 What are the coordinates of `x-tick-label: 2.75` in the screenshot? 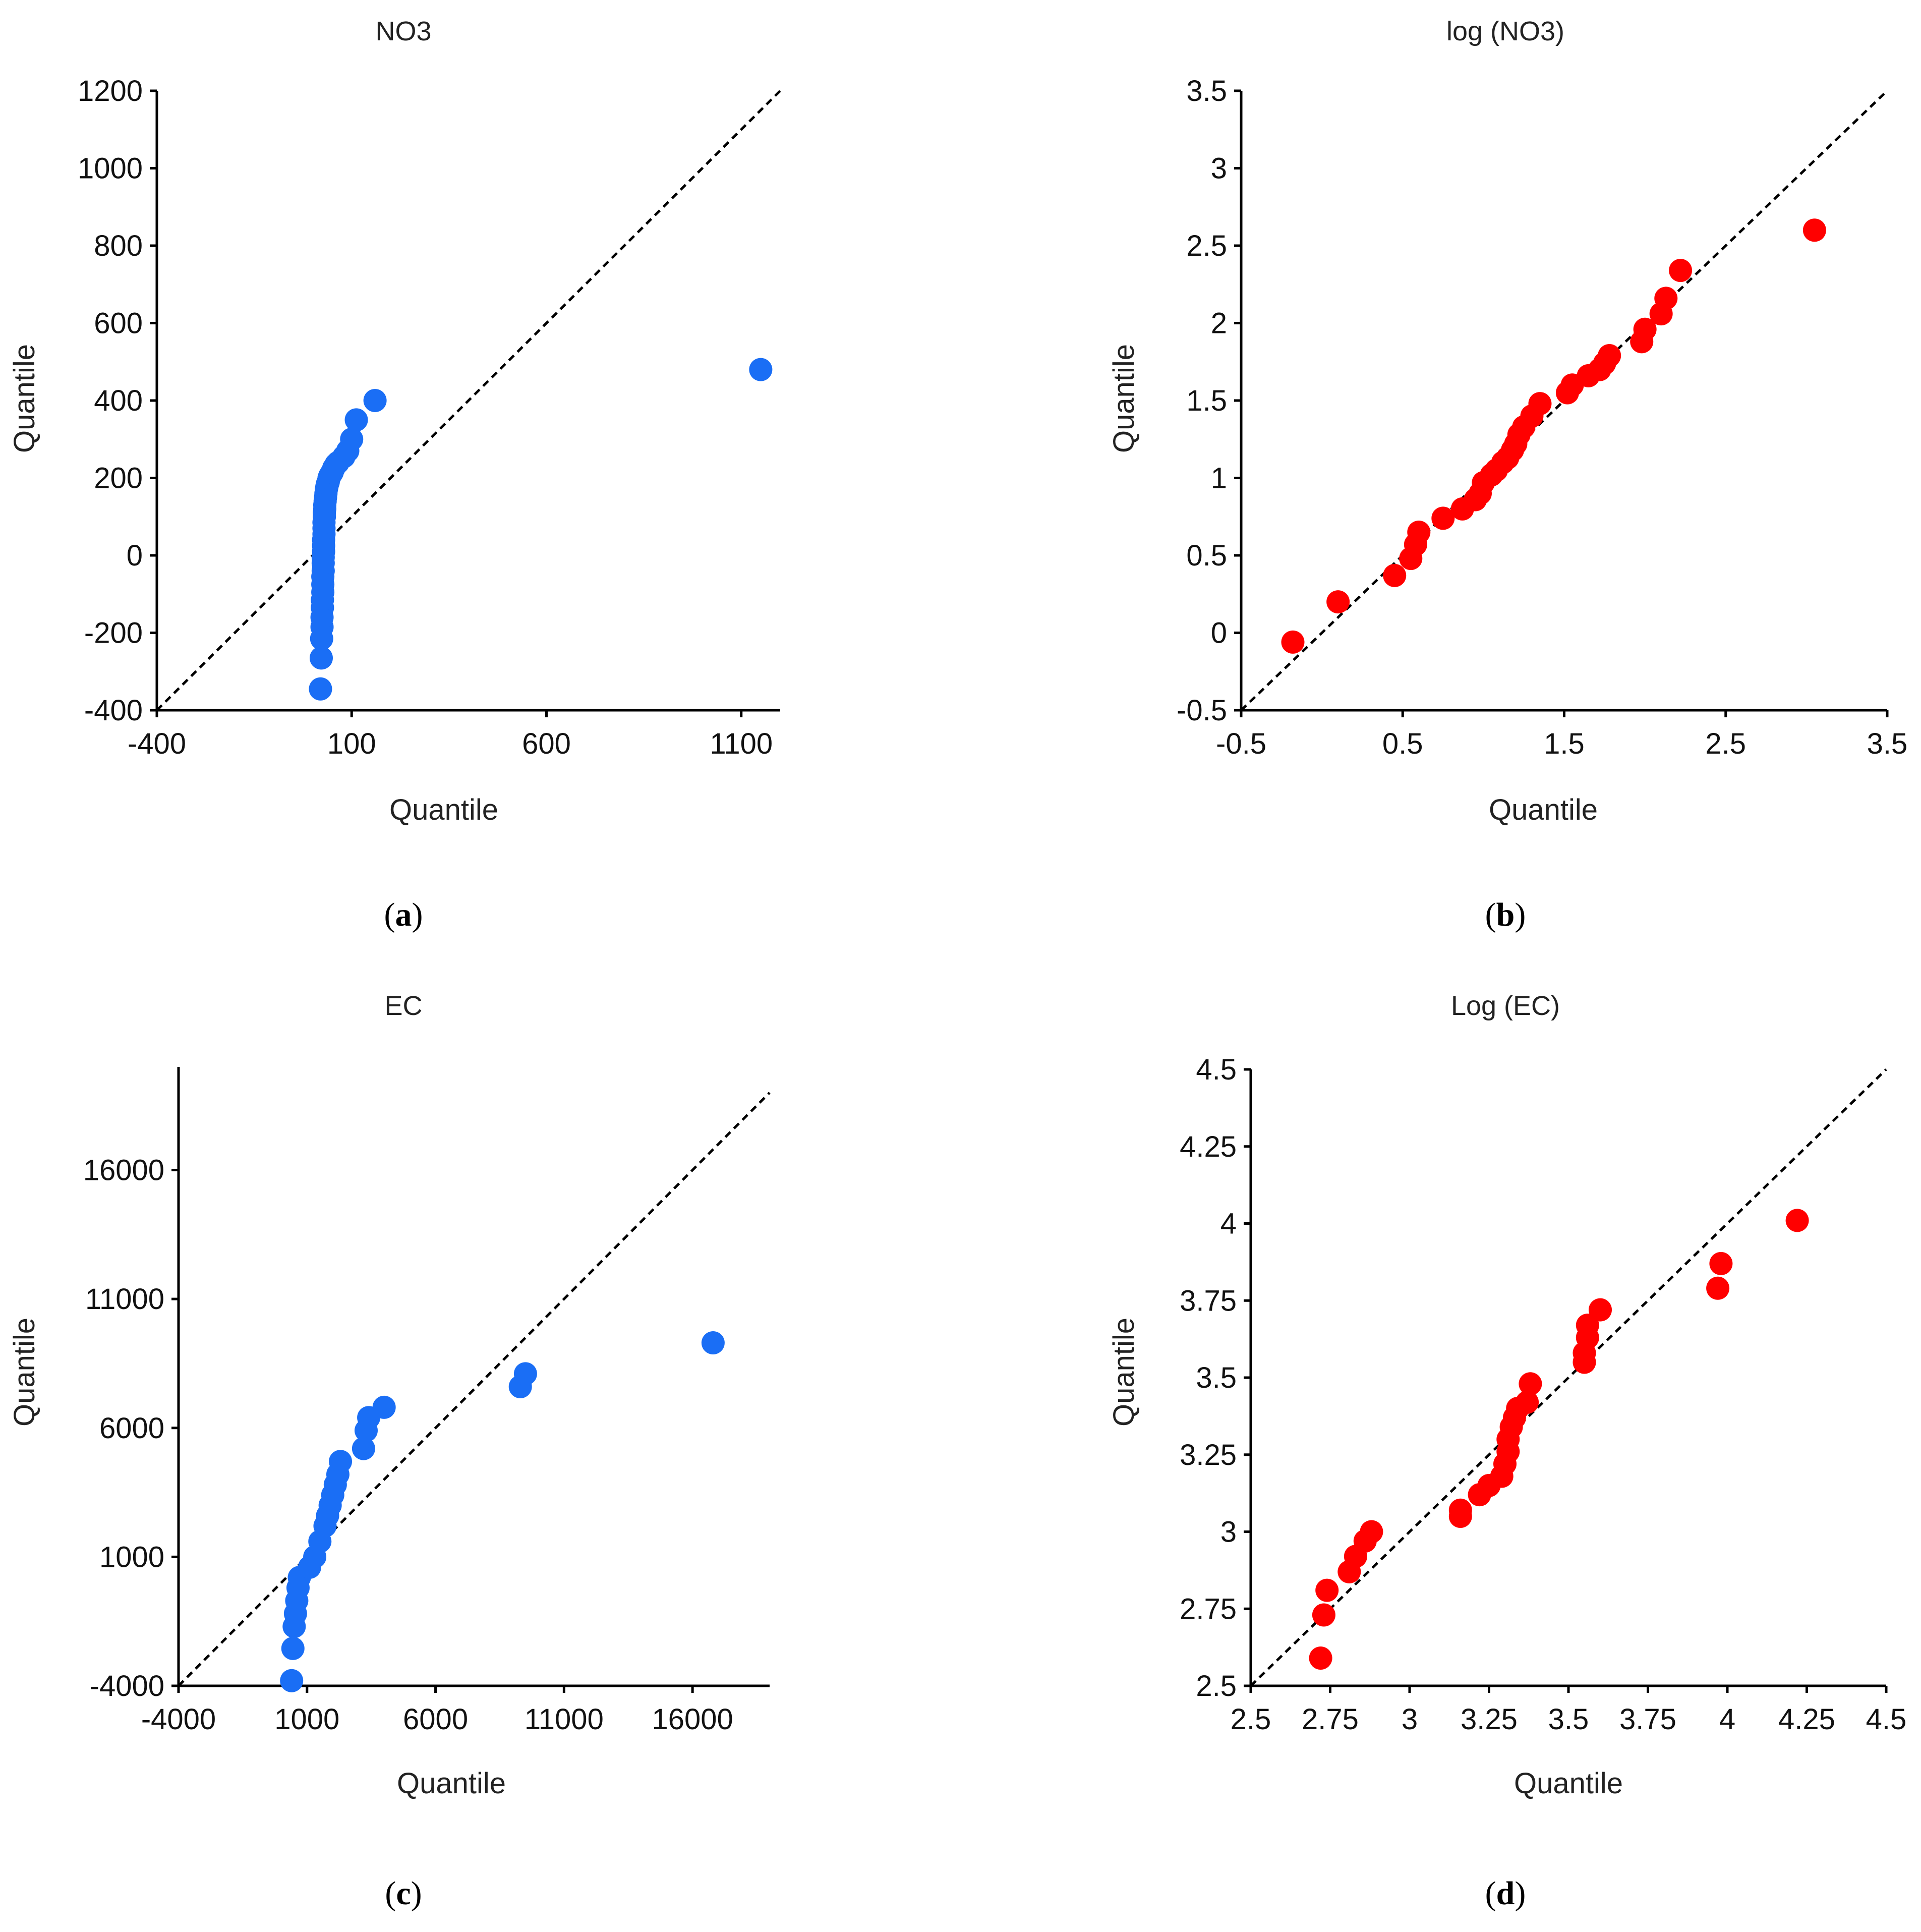 It's located at (1330, 1719).